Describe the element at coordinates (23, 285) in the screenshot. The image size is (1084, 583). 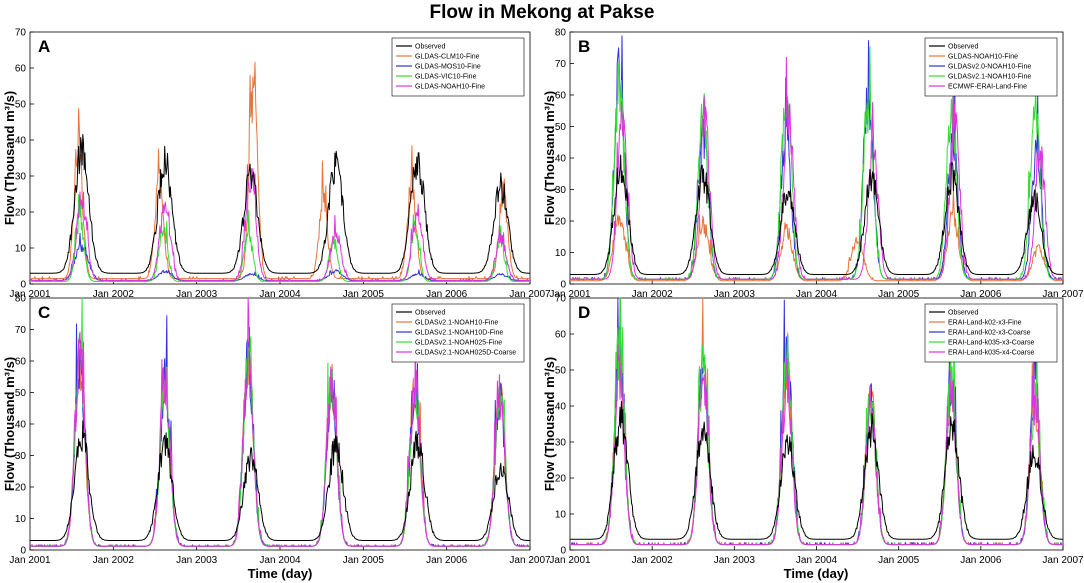
I see `panel-a-ytick-label: 0` at that location.